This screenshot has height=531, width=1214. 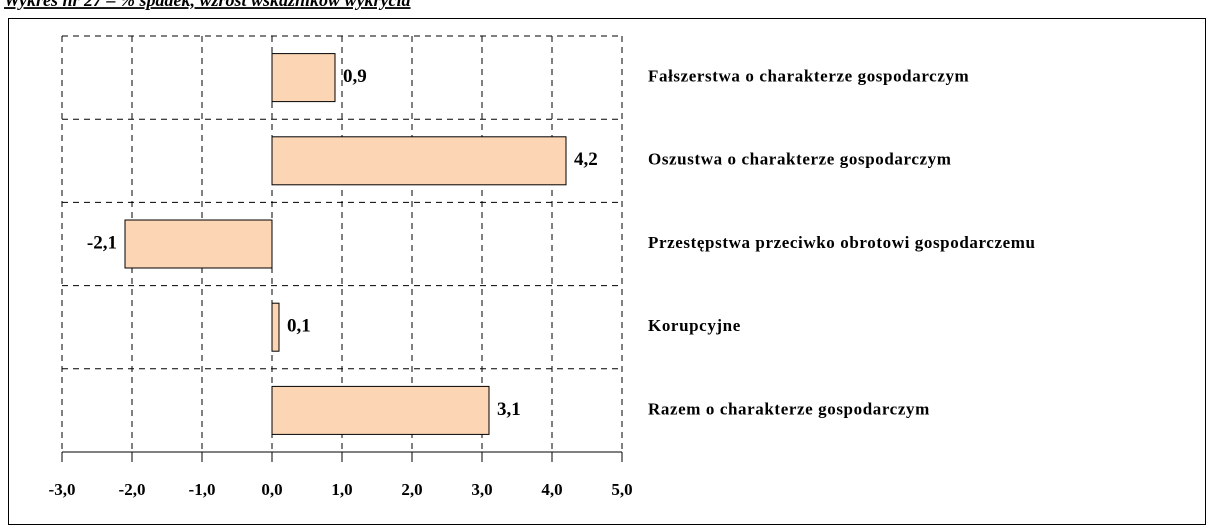 What do you see at coordinates (586, 159) in the screenshot?
I see `value-label: 4,2` at bounding box center [586, 159].